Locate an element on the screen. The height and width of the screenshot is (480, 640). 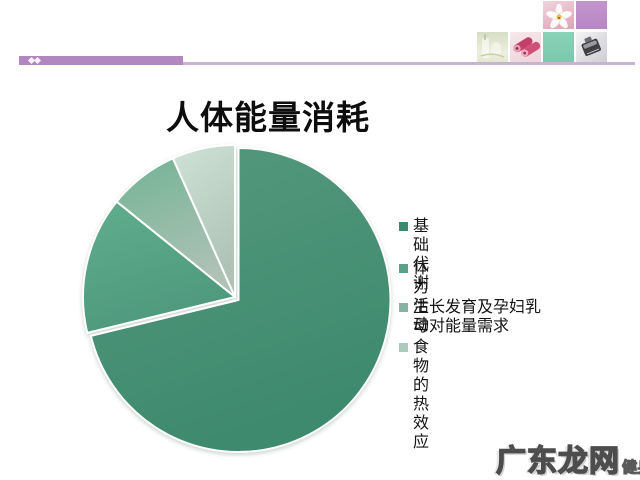
header-accent-bar is located at coordinates (101, 60).